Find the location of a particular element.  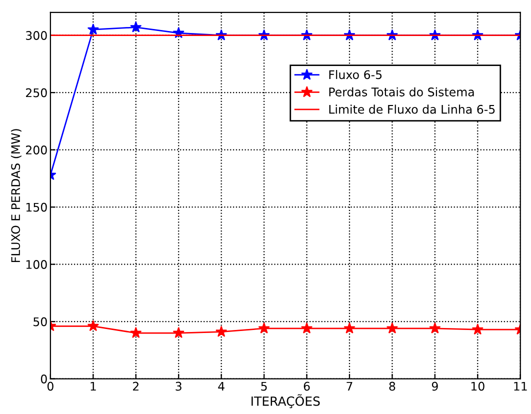

y-tick-label: 50 is located at coordinates (40, 321).